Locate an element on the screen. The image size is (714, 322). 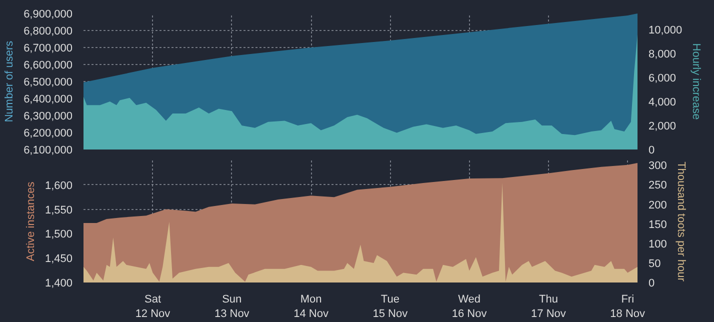
y-axis-title: Number of users is located at coordinates (10, 81).